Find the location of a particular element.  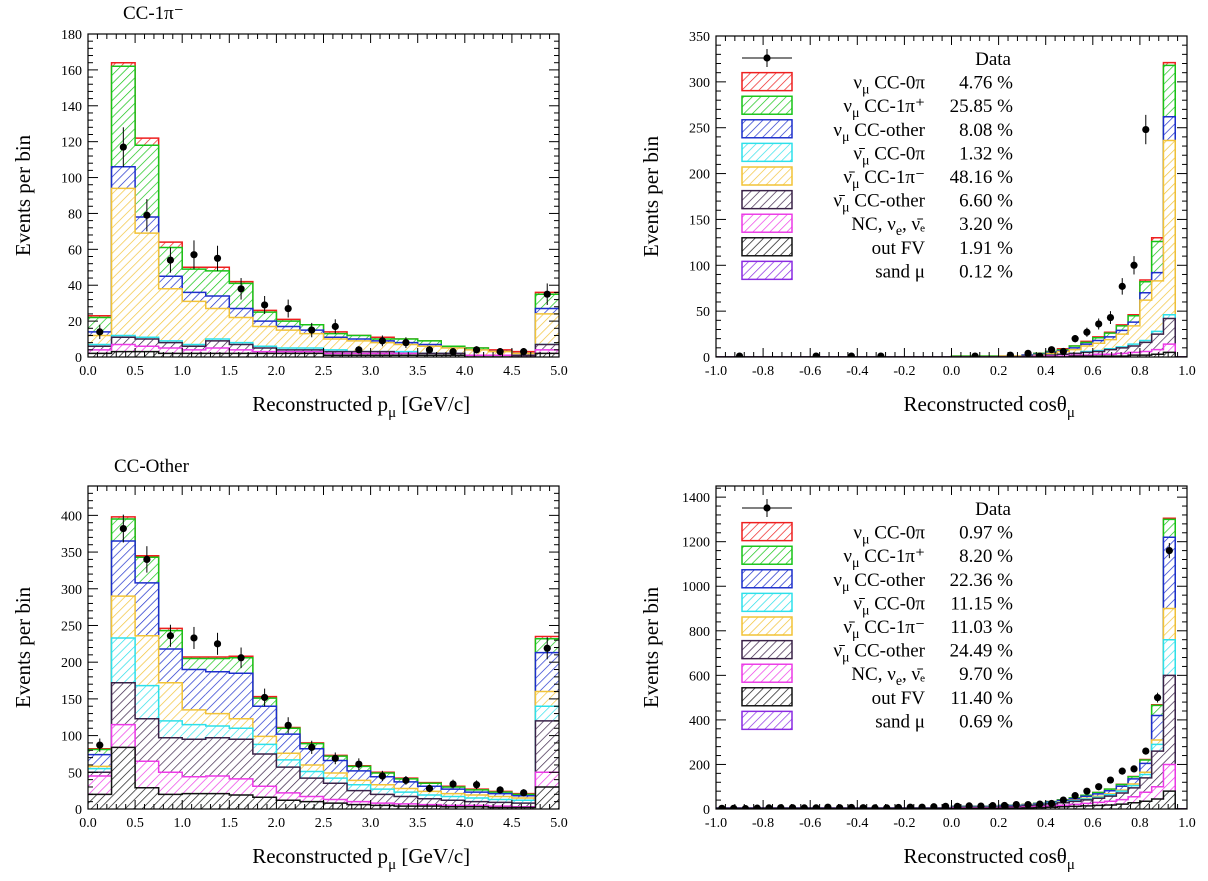

plot-area is located at coordinates (323, 662).